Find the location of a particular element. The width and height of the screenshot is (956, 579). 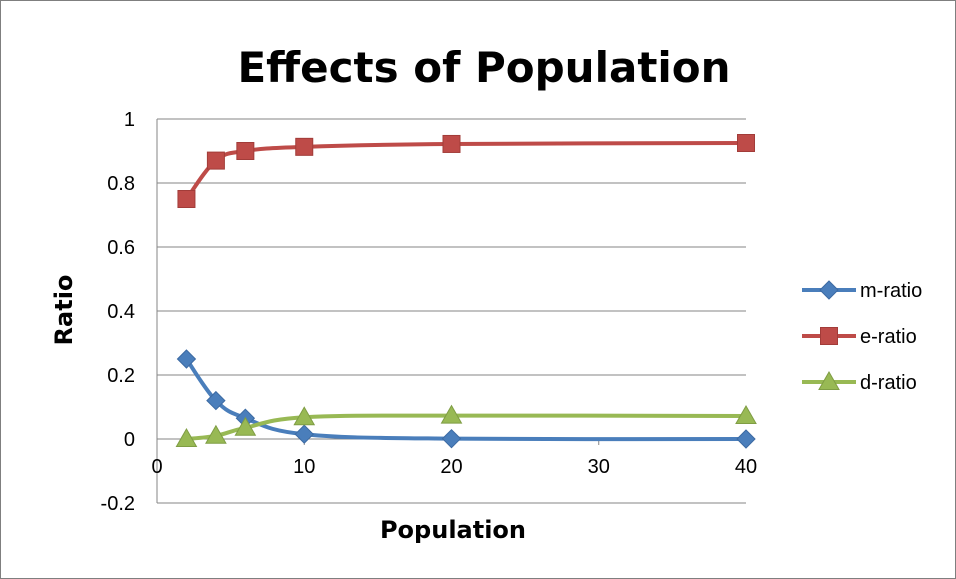

series-m-ratio is located at coordinates (466, 399).